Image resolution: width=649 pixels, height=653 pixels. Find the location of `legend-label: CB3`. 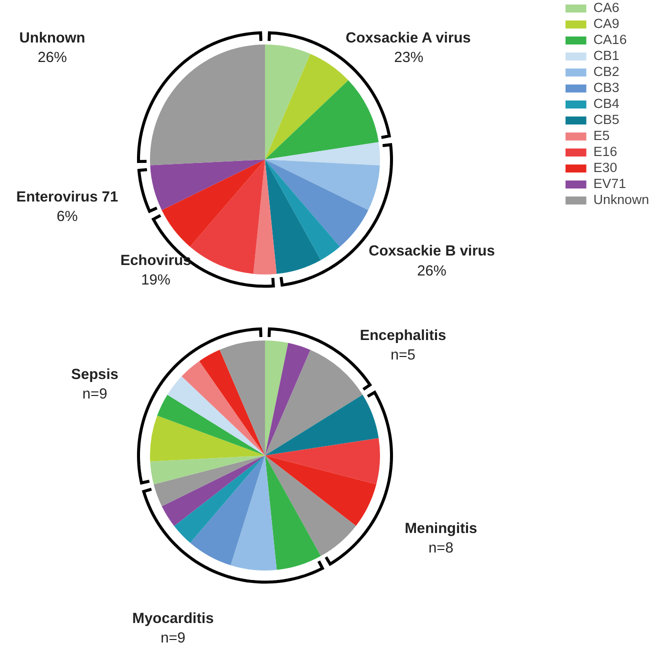

legend-label: CB3 is located at coordinates (606, 87).